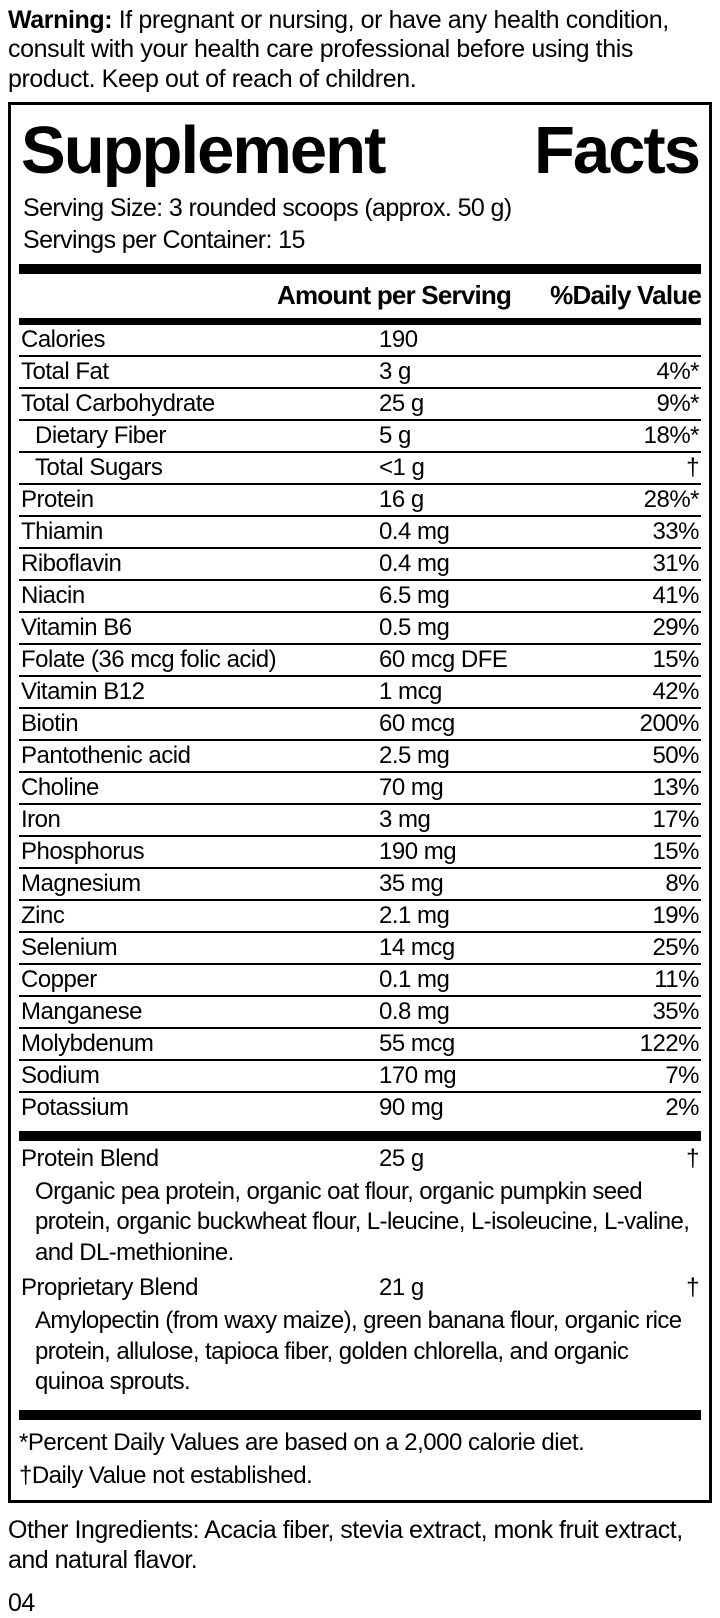  I want to click on nutrient-amount: 190, so click(398, 339).